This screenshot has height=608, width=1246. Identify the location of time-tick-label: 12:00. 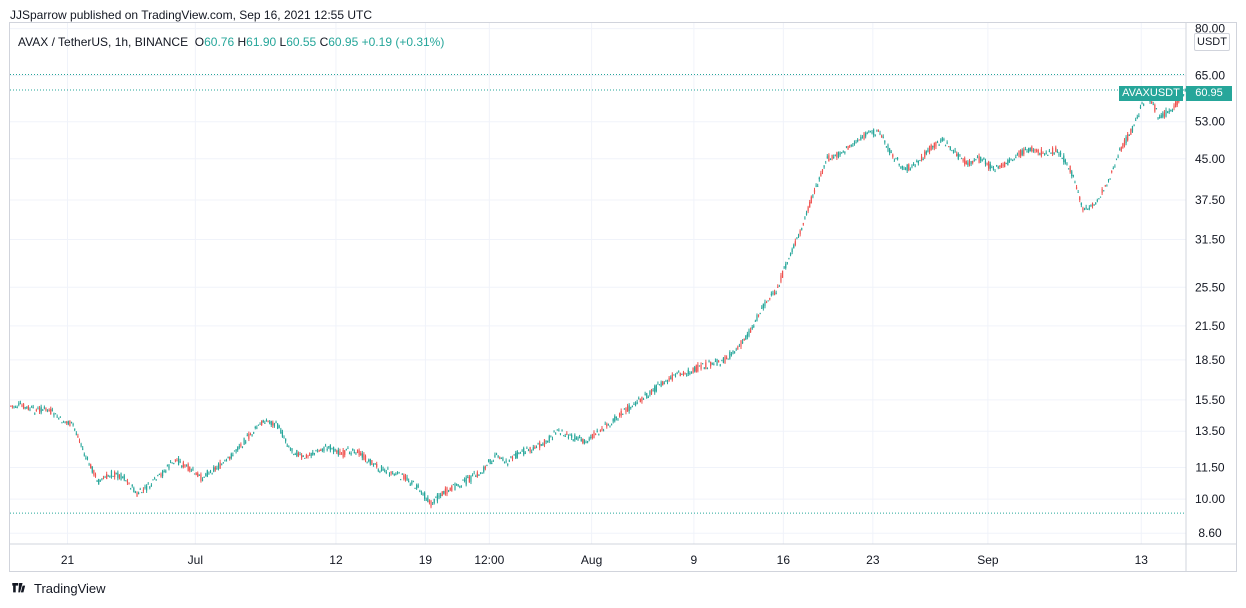
(489, 560).